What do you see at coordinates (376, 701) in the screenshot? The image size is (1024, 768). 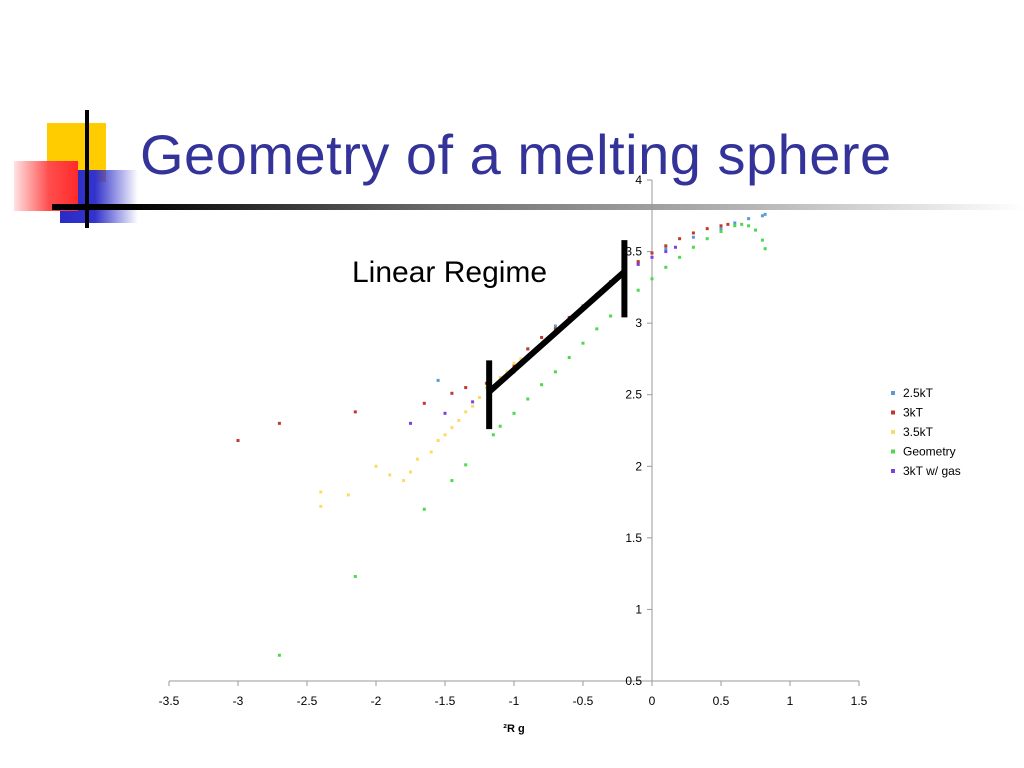 I see `x-tick-label: -2` at bounding box center [376, 701].